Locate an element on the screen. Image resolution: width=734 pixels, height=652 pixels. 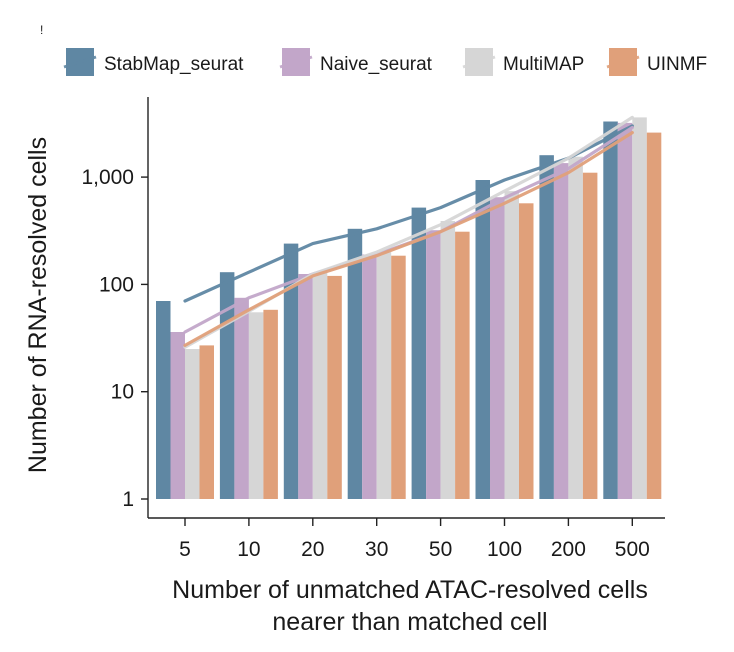
y-tick-label: 100 is located at coordinates (116, 284).